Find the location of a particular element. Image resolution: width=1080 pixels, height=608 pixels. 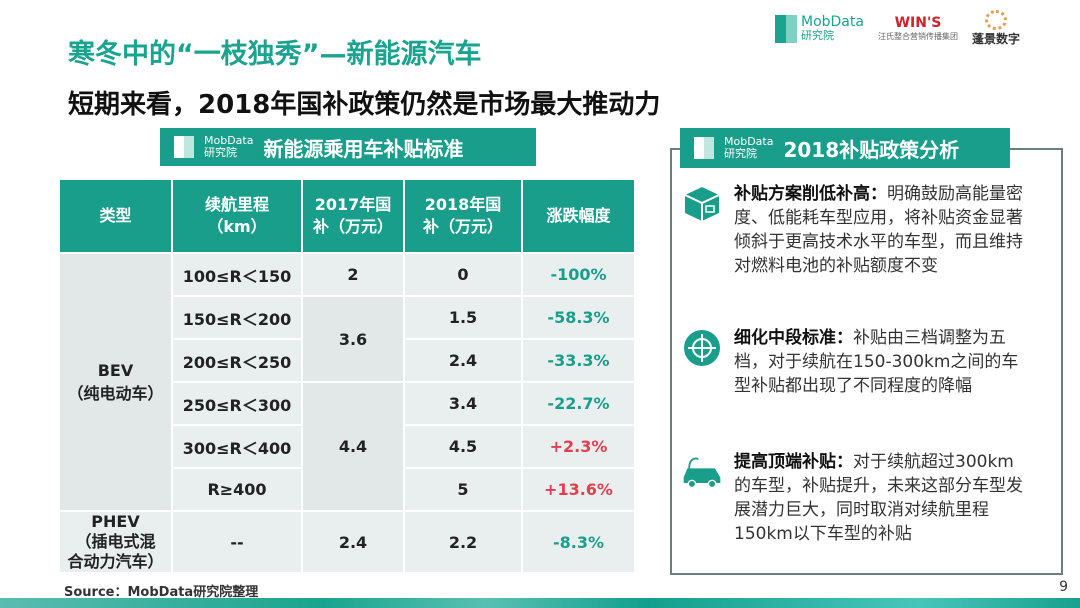

banner-title: 2018补贴政策分析 is located at coordinates (871, 149).